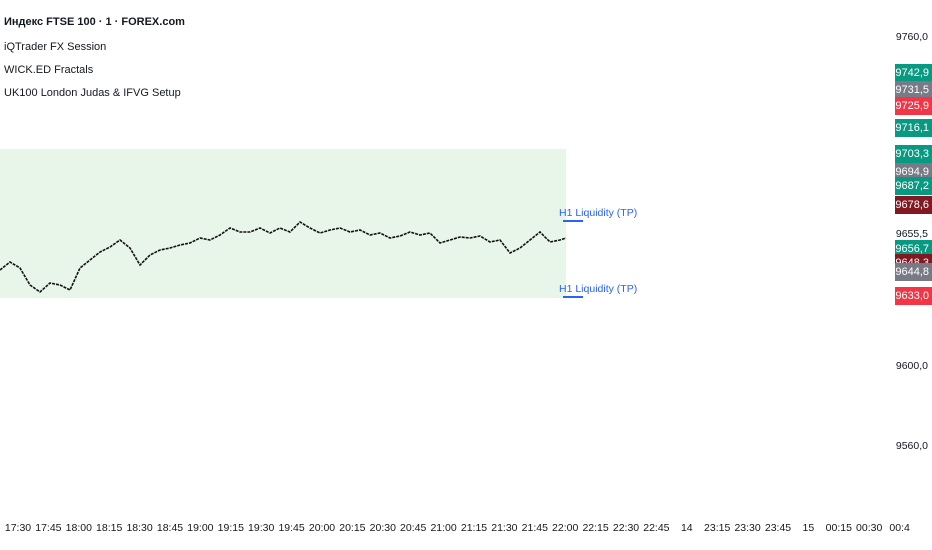  Describe the element at coordinates (912, 234) in the screenshot. I see `current-price: 9655,5` at that location.